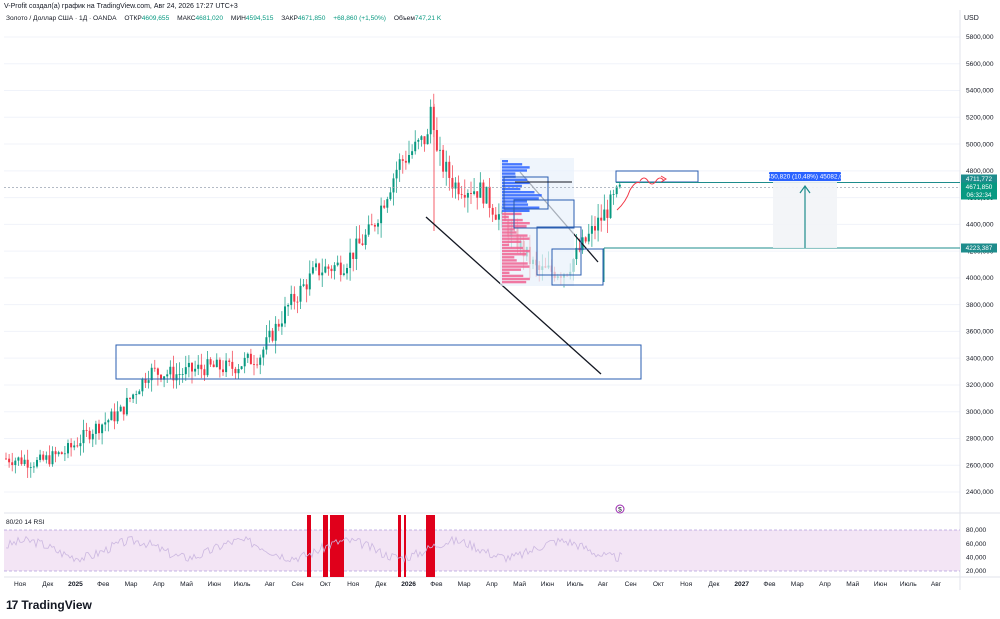 This screenshot has width=1000, height=619. Describe the element at coordinates (971, 18) in the screenshot. I see `currency-label: USD` at that location.